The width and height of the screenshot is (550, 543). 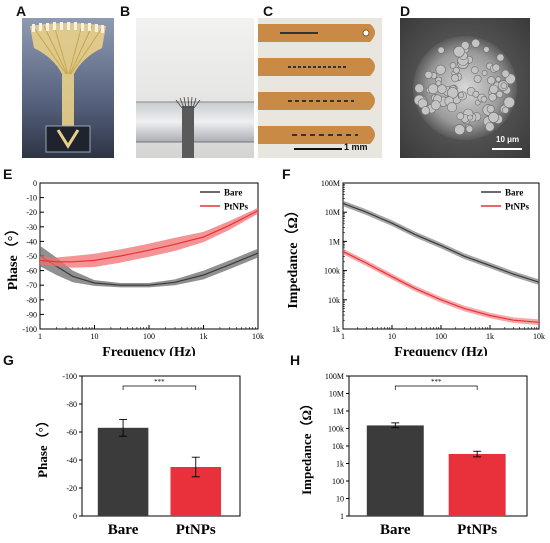 I want to click on y-tick-label: -100, so click(x=29, y=329).